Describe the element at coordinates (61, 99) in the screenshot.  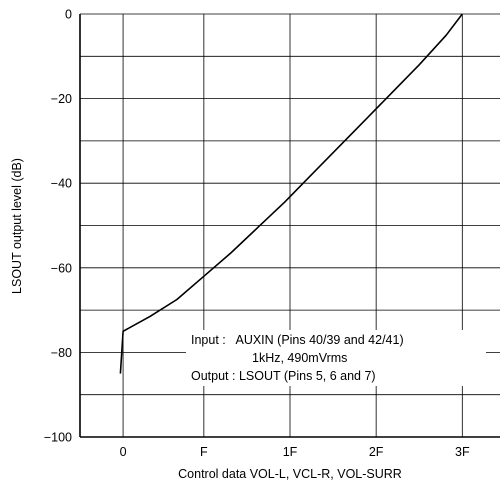
I see `y-tick-label: −20` at that location.